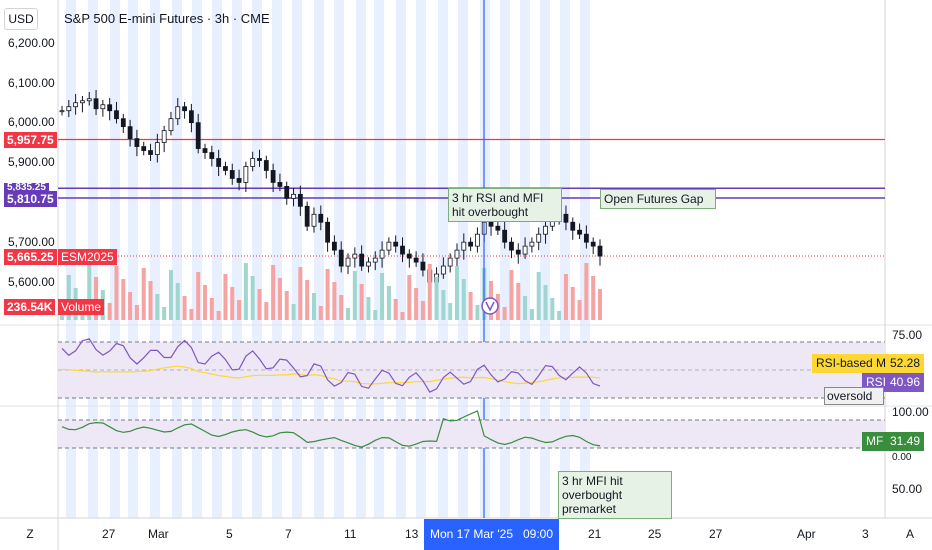 The height and width of the screenshot is (550, 932). Describe the element at coordinates (21, 19) in the screenshot. I see `currency-selector: USD` at that location.